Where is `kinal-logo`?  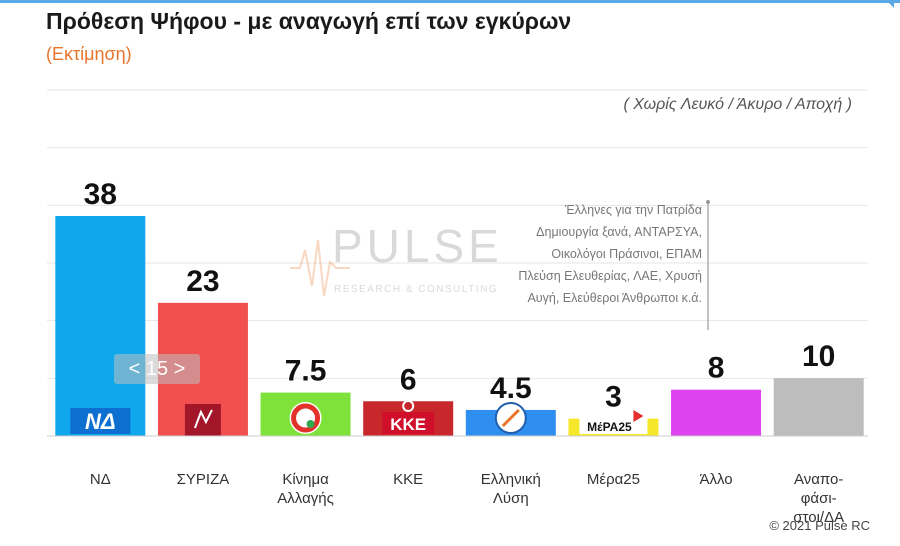 kinal-logo is located at coordinates (305, 418).